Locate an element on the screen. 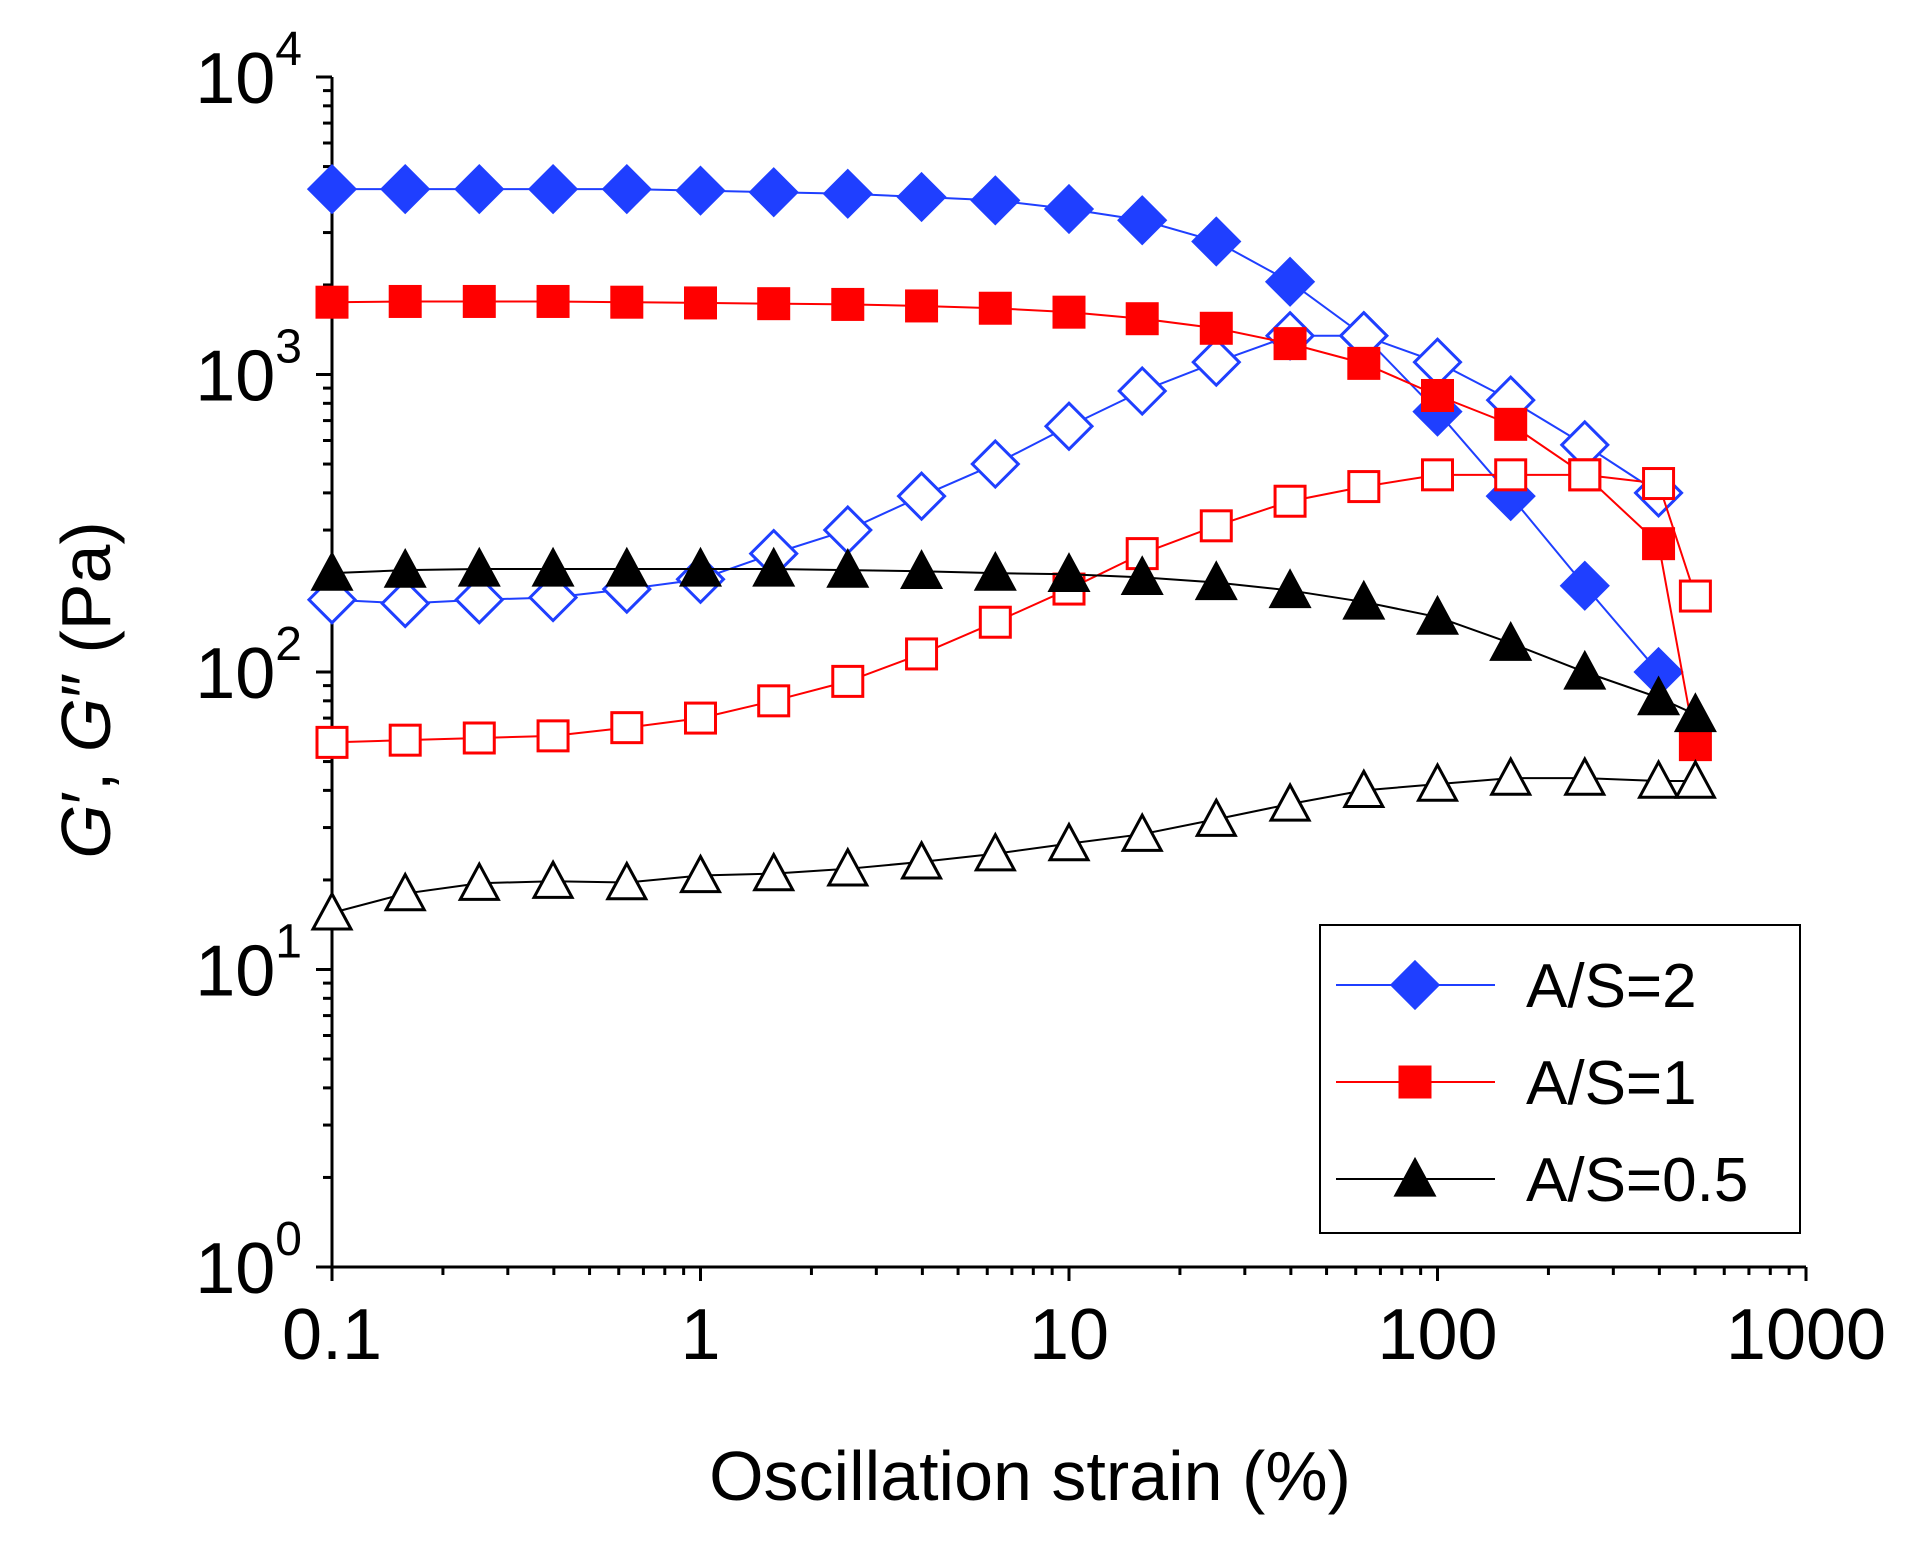 This screenshot has width=1912, height=1549. legend-label: A/S=2 is located at coordinates (1611, 986).